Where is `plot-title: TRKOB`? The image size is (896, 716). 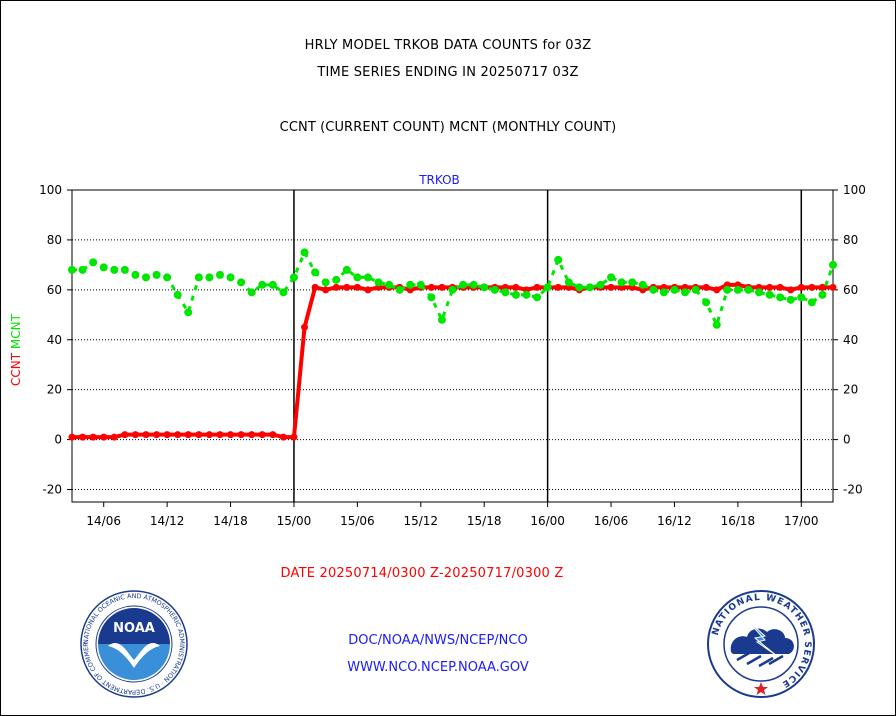 plot-title: TRKOB is located at coordinates (439, 180).